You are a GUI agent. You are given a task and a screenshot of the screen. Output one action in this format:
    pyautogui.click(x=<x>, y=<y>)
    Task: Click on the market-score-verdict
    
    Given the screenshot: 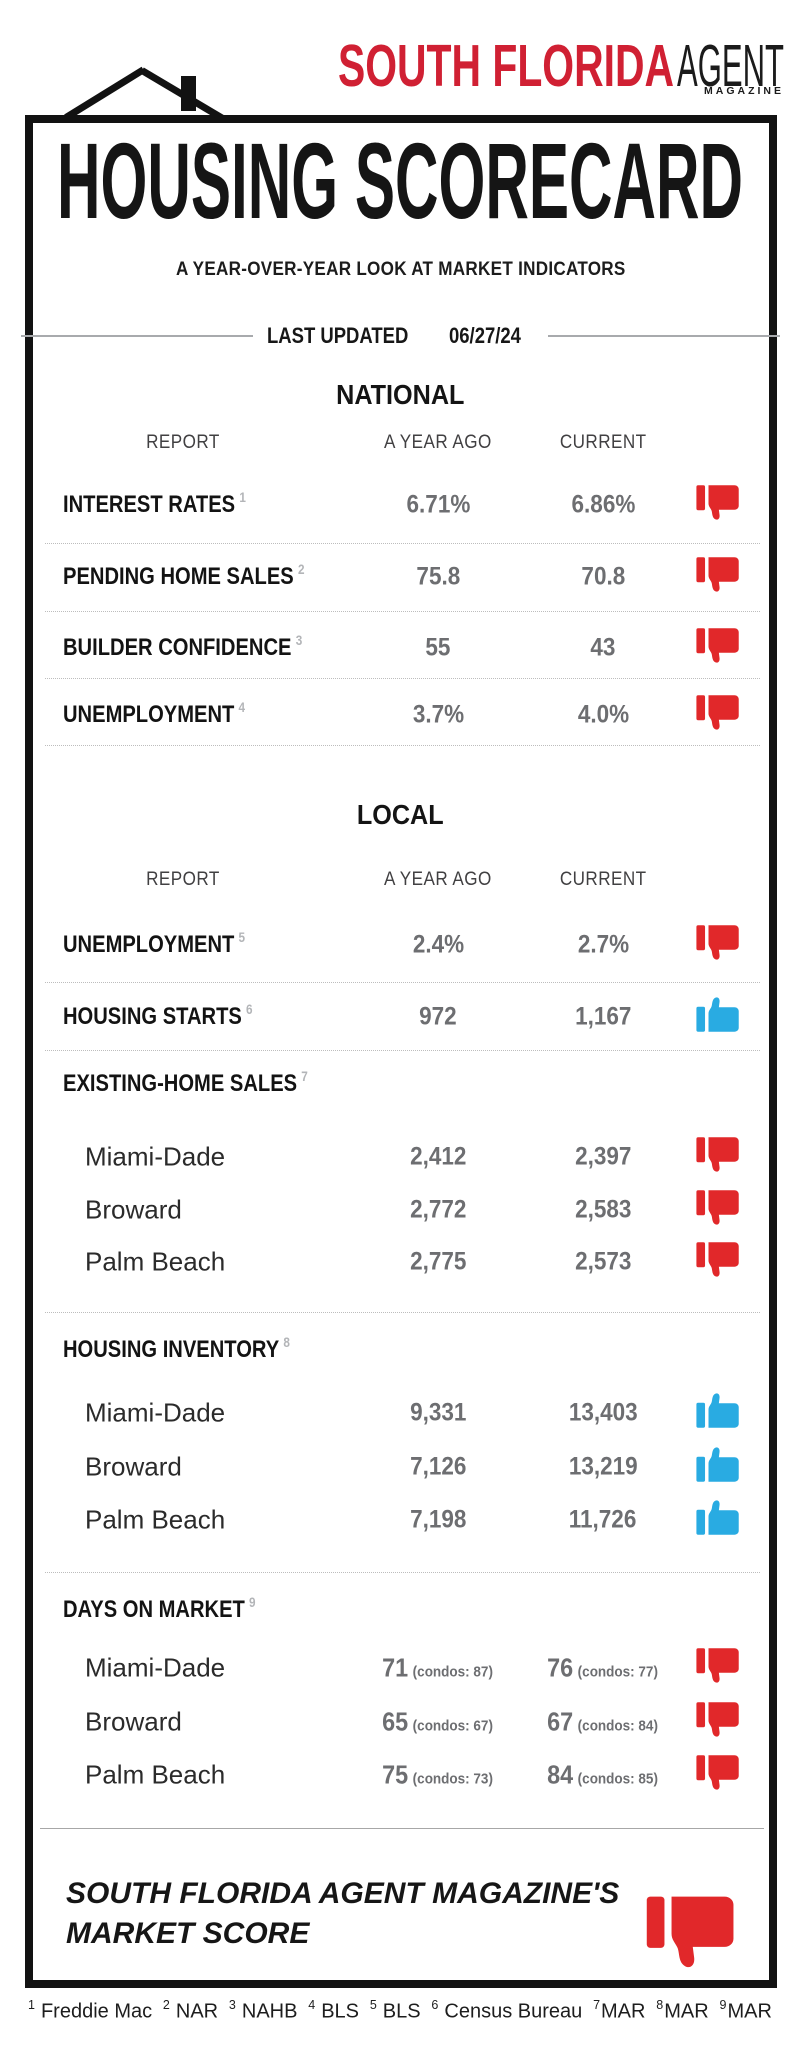 What is the action you would take?
    pyautogui.click(x=691, y=1934)
    